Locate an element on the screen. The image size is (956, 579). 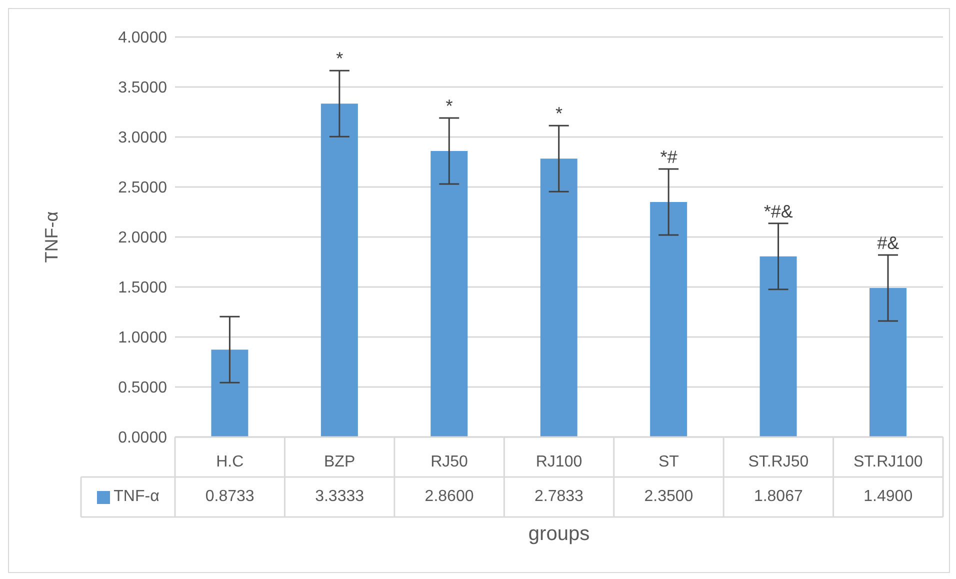
y-tick-label: 3.0000 is located at coordinates (143, 138).